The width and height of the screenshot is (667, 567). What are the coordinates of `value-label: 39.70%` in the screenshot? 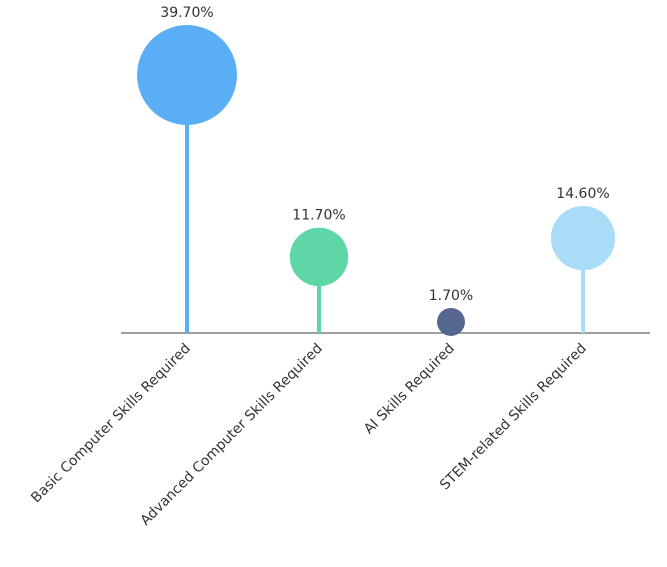 It's located at (186, 13).